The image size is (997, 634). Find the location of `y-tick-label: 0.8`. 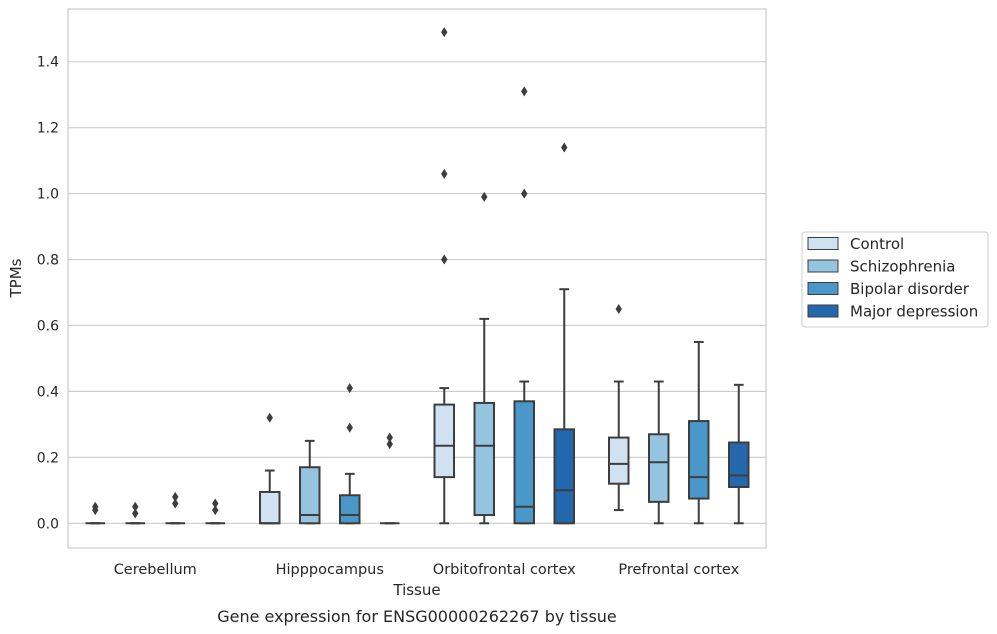

y-tick-label: 0.8 is located at coordinates (48, 261).